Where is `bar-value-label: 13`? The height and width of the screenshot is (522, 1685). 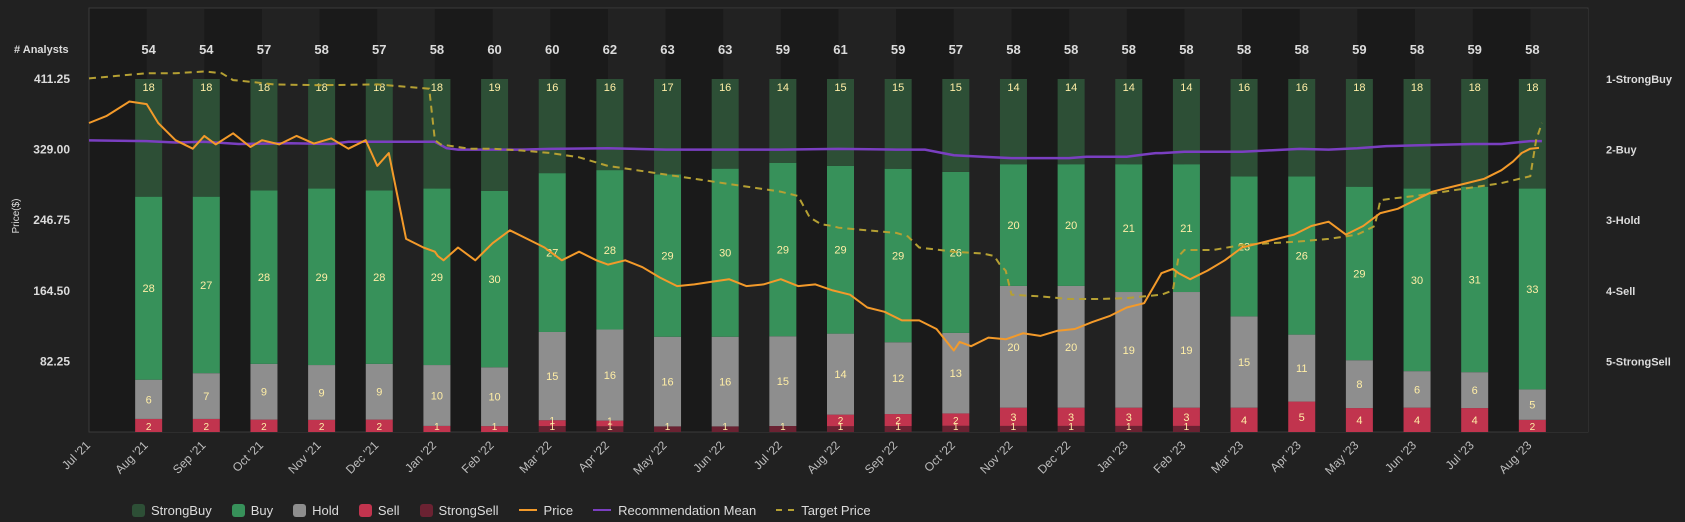 bar-value-label: 13 is located at coordinates (956, 374).